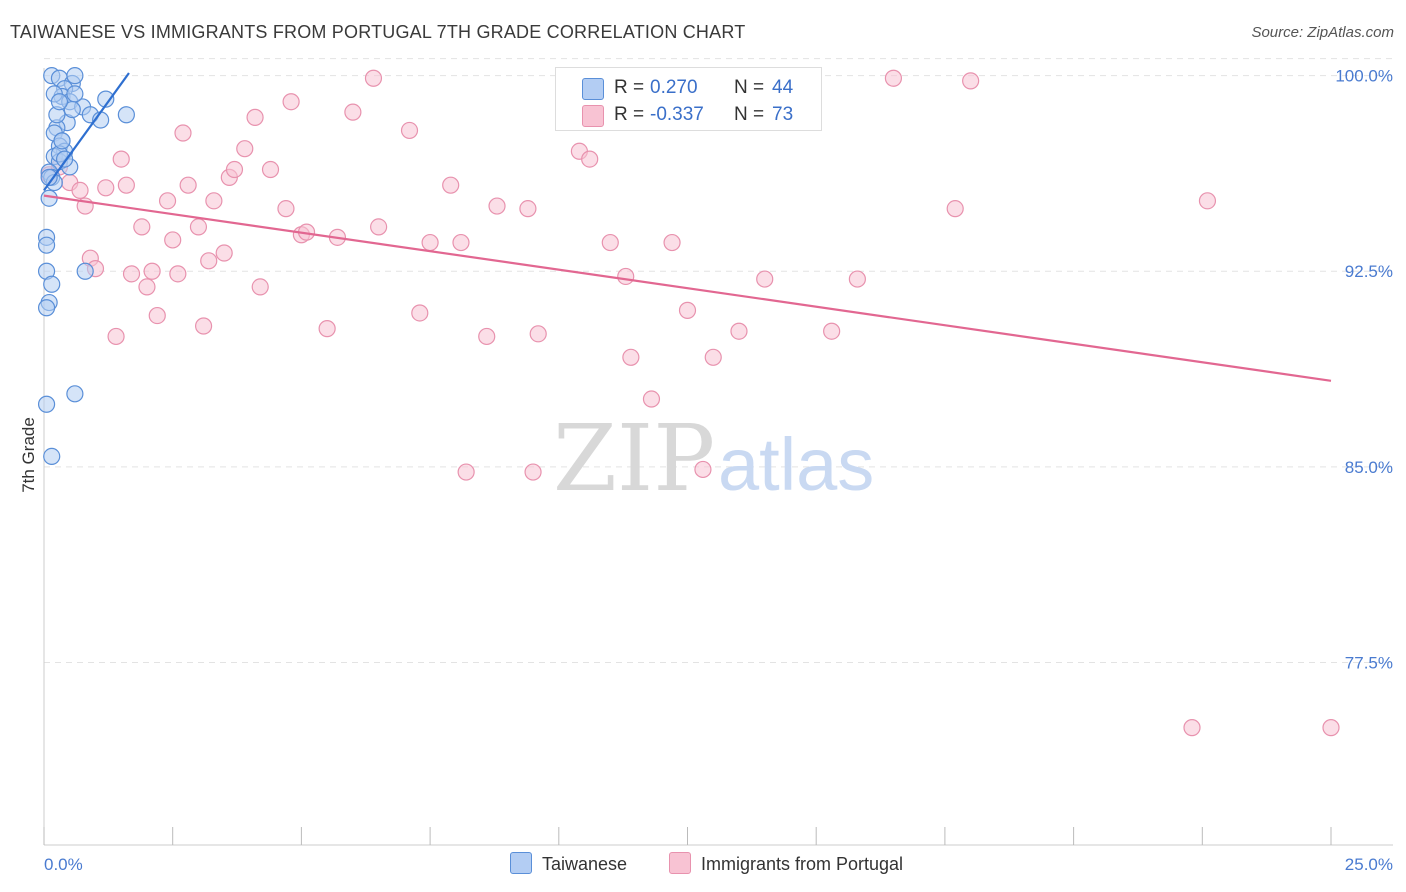 The width and height of the screenshot is (1406, 892). I want to click on r-value: -0.337, so click(677, 114).